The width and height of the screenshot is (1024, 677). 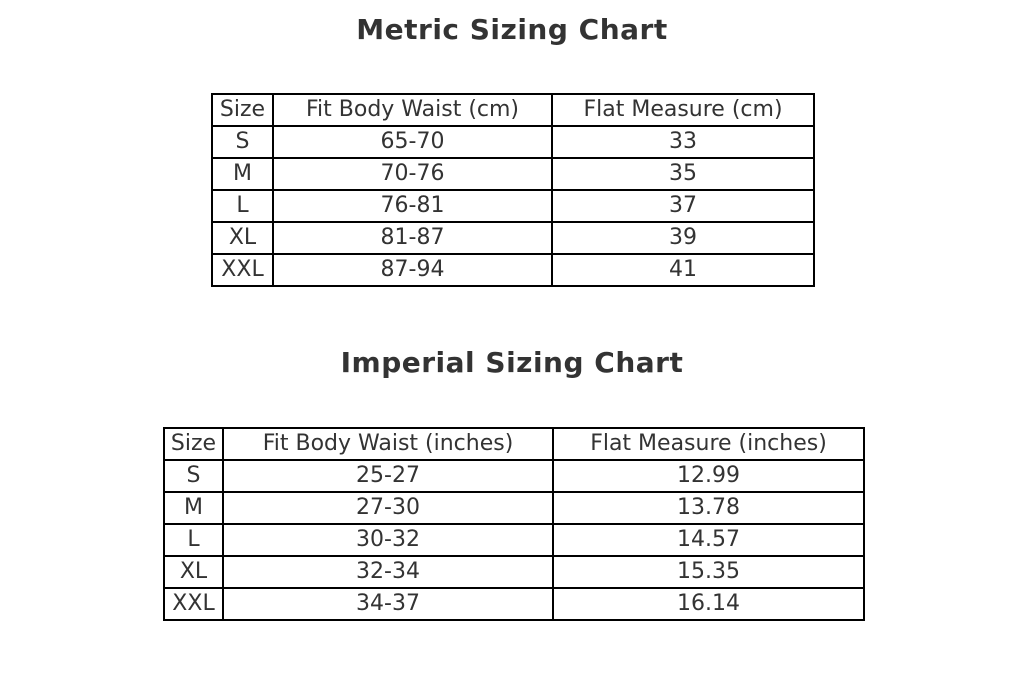 I want to click on flat-measure-cell: 16.14, so click(x=708, y=604).